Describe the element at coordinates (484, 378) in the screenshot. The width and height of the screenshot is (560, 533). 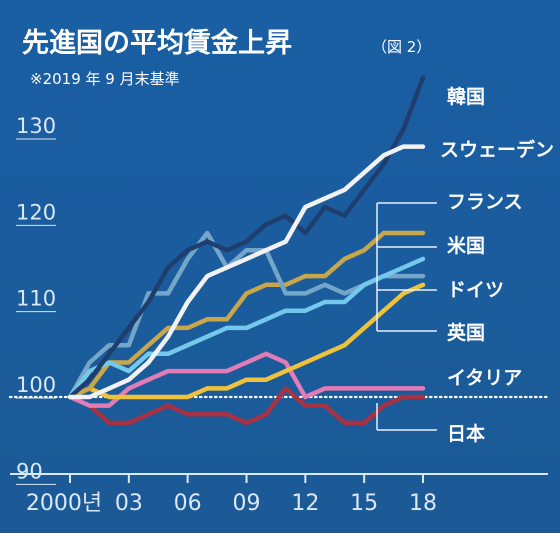
I see `legend-label-7: イタリア` at that location.